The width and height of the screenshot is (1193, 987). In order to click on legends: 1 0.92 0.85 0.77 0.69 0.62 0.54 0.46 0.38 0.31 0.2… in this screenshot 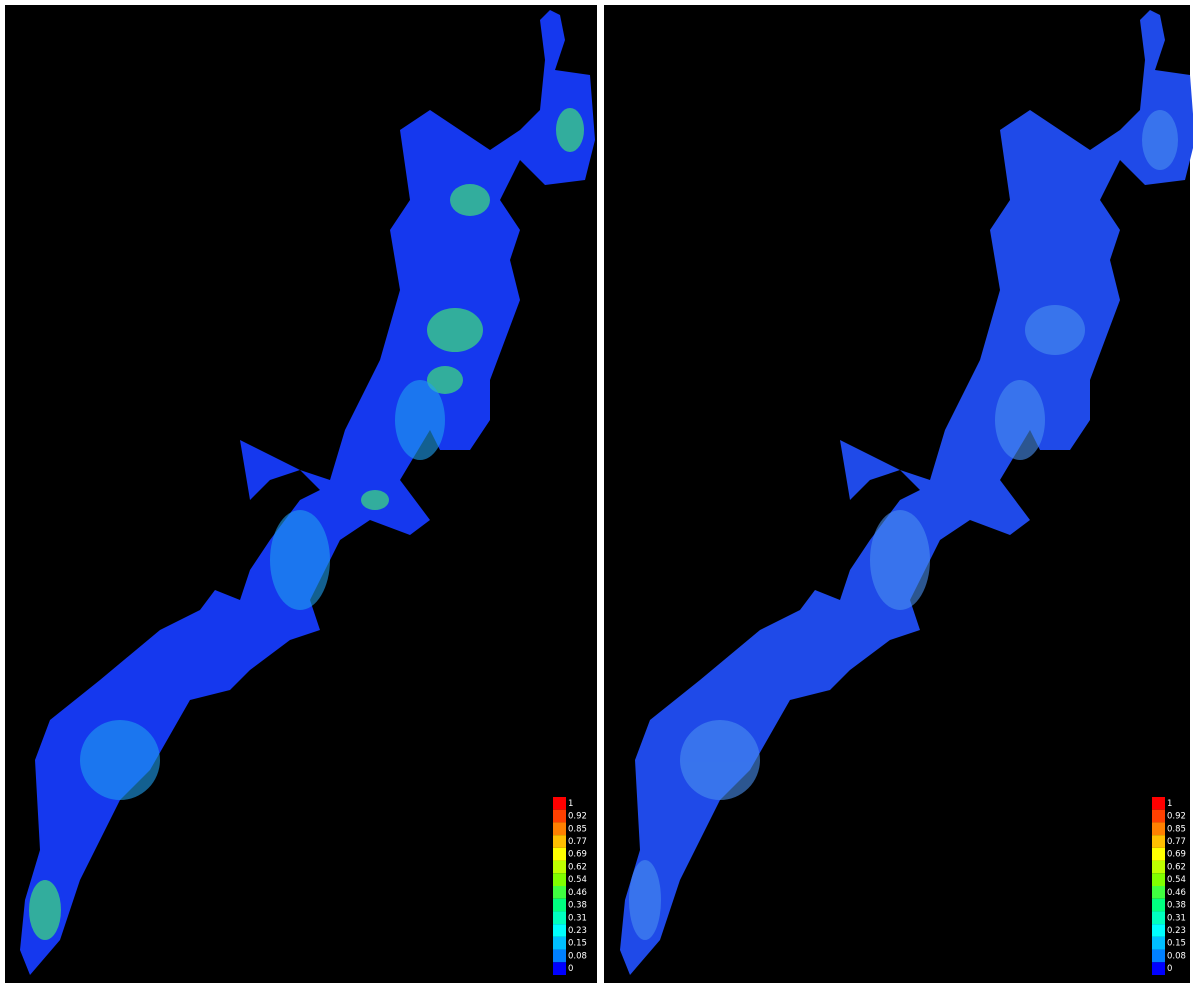, I will do `click(869, 886)`.